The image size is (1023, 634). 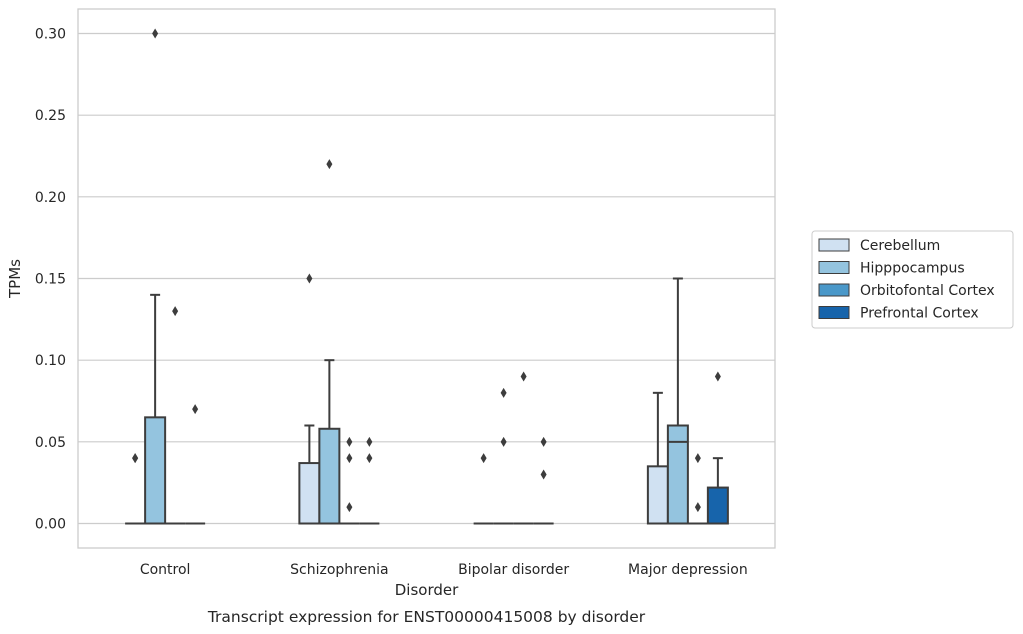 I want to click on x-axis-label: Disorder, so click(x=427, y=590).